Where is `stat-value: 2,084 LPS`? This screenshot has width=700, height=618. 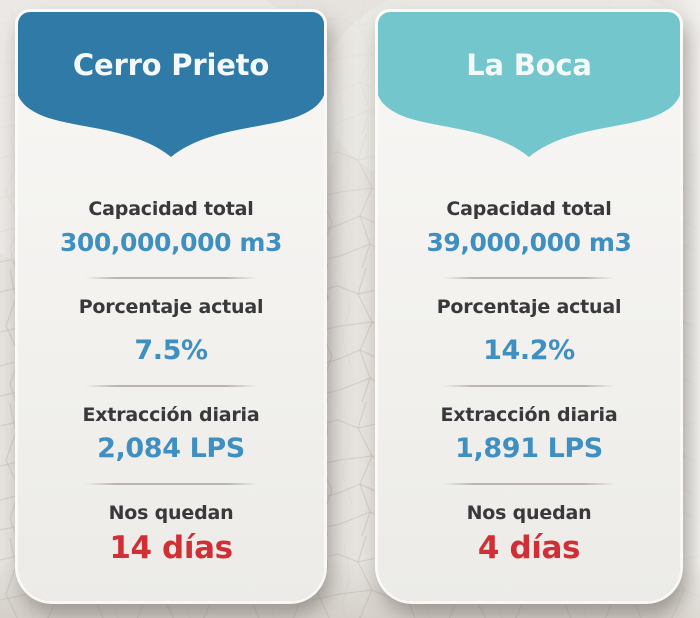
stat-value: 2,084 LPS is located at coordinates (171, 448).